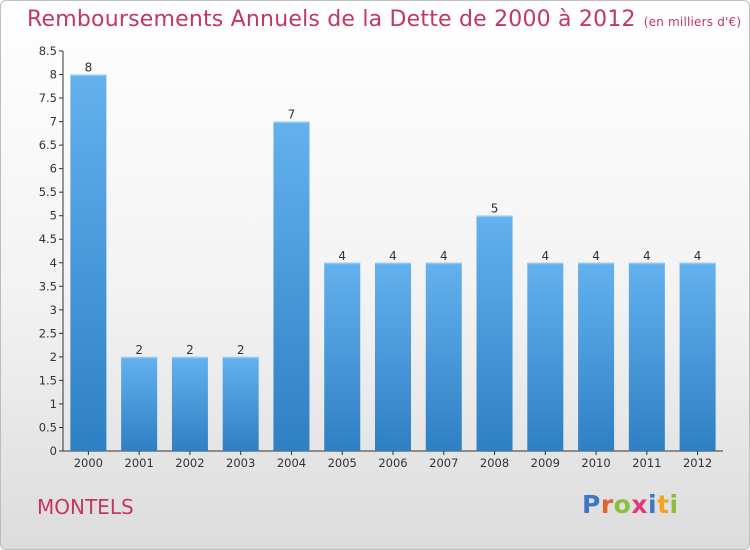 This screenshot has height=550, width=750. Describe the element at coordinates (692, 22) in the screenshot. I see `chart-subtitle: (en milliers d'€)` at that location.